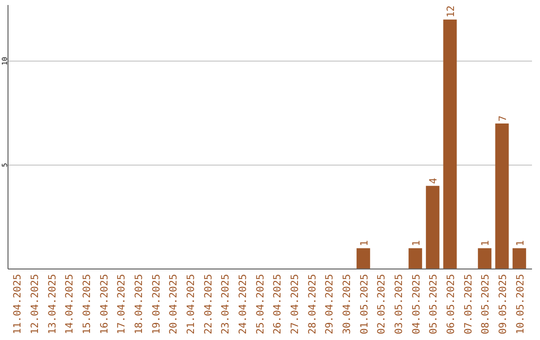 This screenshot has width=540, height=340. Describe the element at coordinates (243, 304) in the screenshot. I see `x-tick-label: 24.04.2025` at that location.